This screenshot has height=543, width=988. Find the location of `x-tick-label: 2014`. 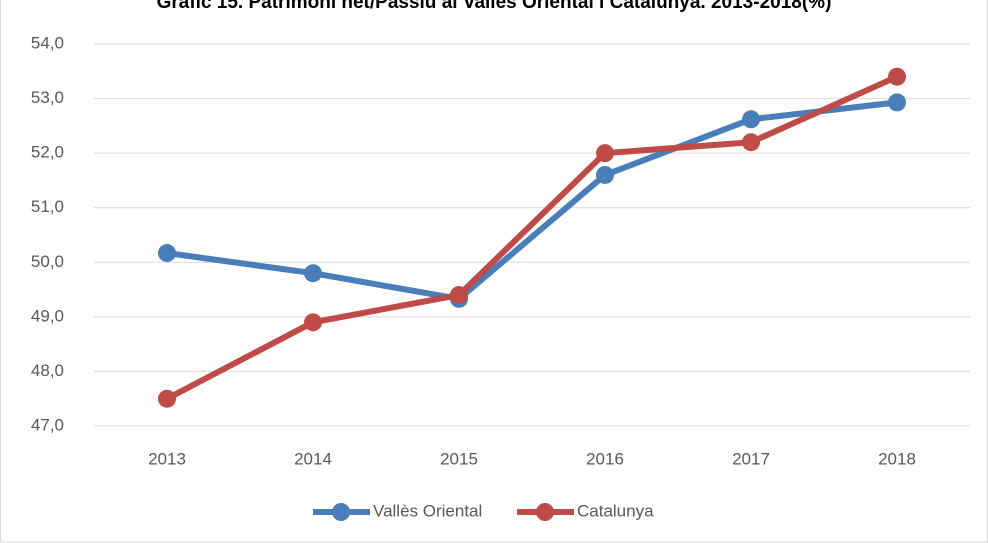

x-tick-label: 2014 is located at coordinates (313, 458).